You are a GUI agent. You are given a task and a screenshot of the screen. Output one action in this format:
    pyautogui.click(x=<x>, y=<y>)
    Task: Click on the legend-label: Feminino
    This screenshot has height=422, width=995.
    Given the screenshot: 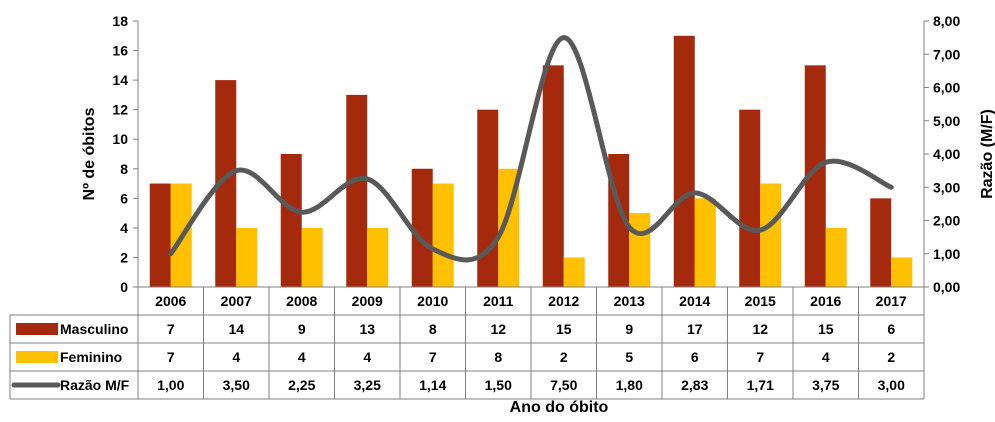 What is the action you would take?
    pyautogui.click(x=91, y=357)
    